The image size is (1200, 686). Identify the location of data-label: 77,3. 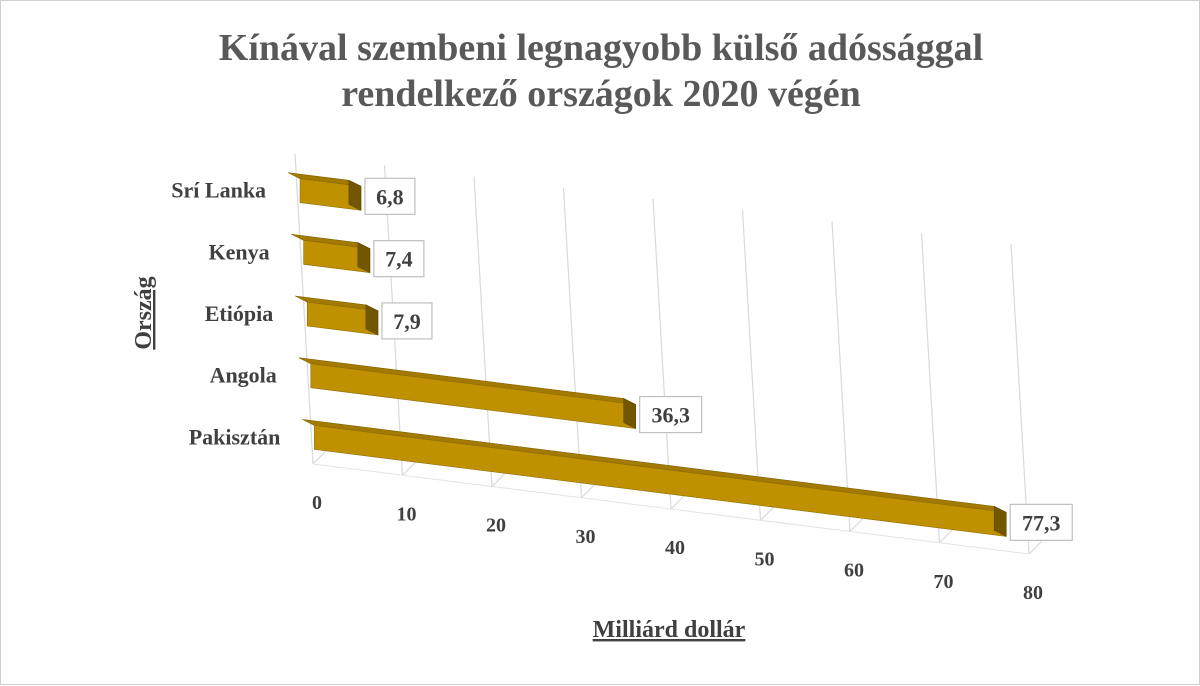
(1041, 522).